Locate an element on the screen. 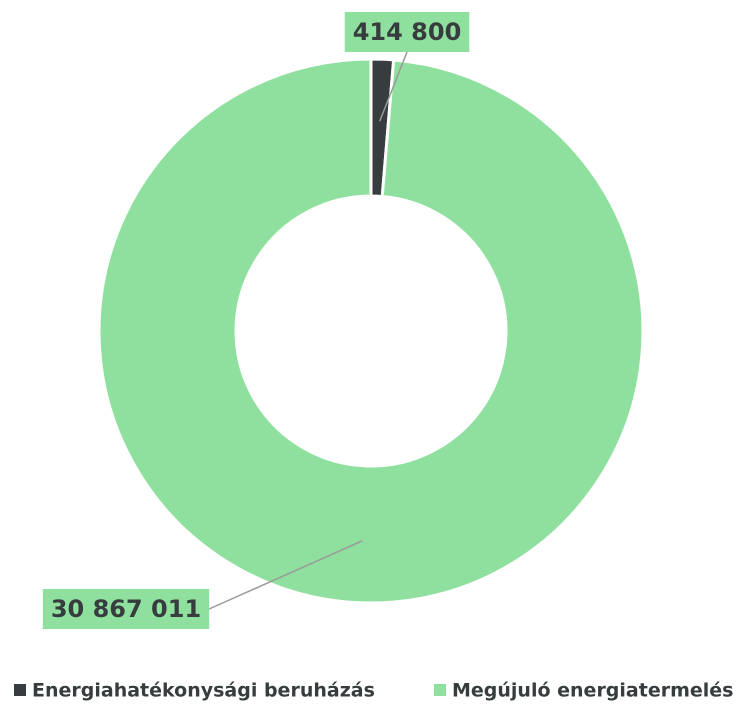 The image size is (742, 709). legend-label: Megújuló energiatermelés is located at coordinates (592, 691).